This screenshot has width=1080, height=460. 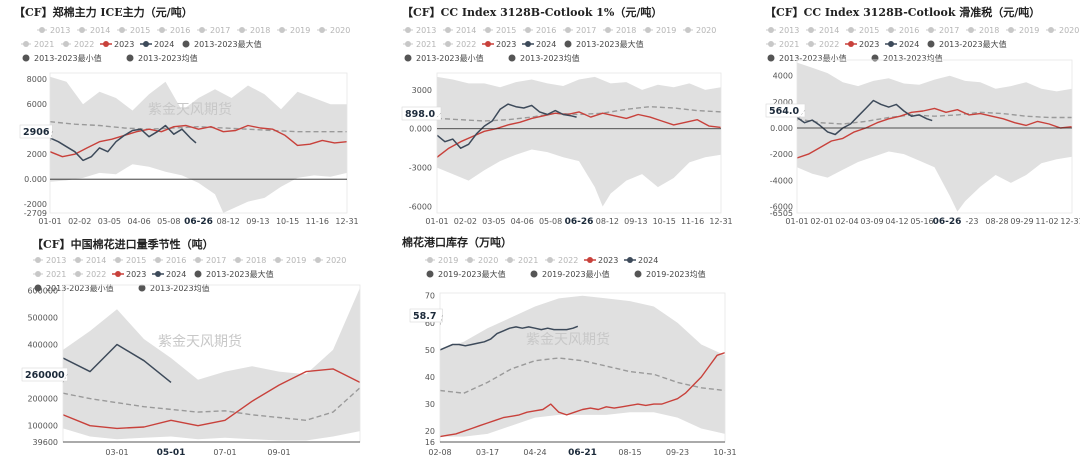 What do you see at coordinates (123, 244) in the screenshot?
I see `chart-title: 【CF】中国棉花进口量季节性（吨）` at bounding box center [123, 244].